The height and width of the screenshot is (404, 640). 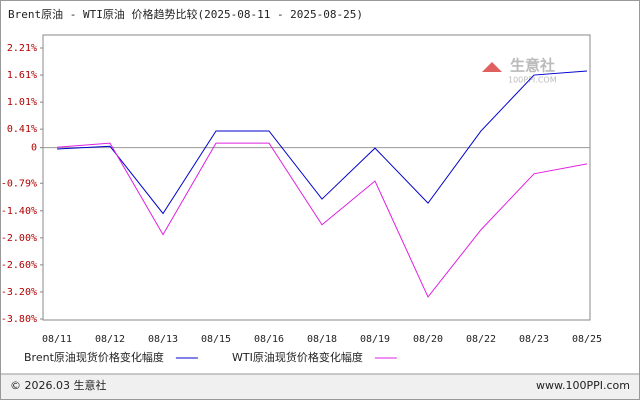 I want to click on watermark-icon, so click(x=492, y=67).